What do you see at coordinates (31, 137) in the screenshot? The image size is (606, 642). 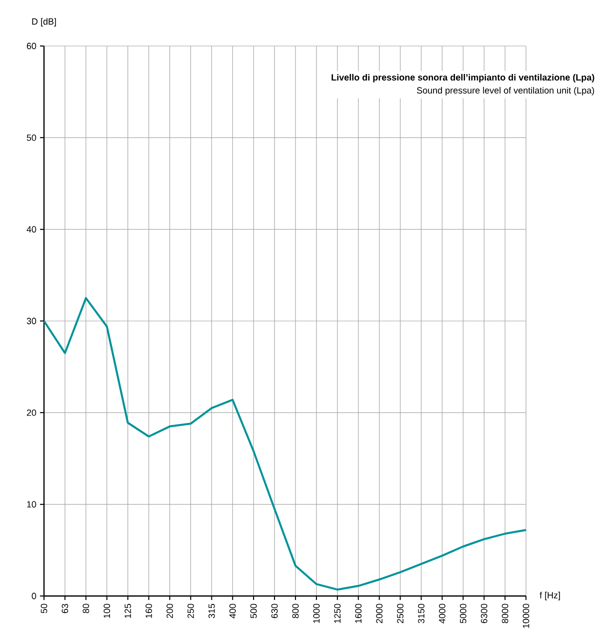 I see `y-tick-label: 50` at bounding box center [31, 137].